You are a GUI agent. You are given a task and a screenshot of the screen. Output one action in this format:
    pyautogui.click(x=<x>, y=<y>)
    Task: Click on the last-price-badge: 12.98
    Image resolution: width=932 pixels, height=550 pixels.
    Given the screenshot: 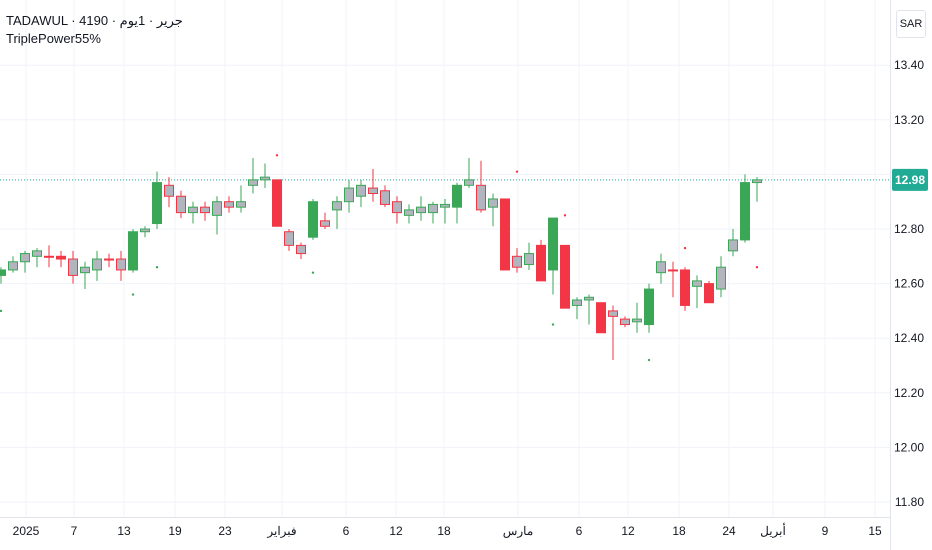 What is the action you would take?
    pyautogui.click(x=910, y=179)
    